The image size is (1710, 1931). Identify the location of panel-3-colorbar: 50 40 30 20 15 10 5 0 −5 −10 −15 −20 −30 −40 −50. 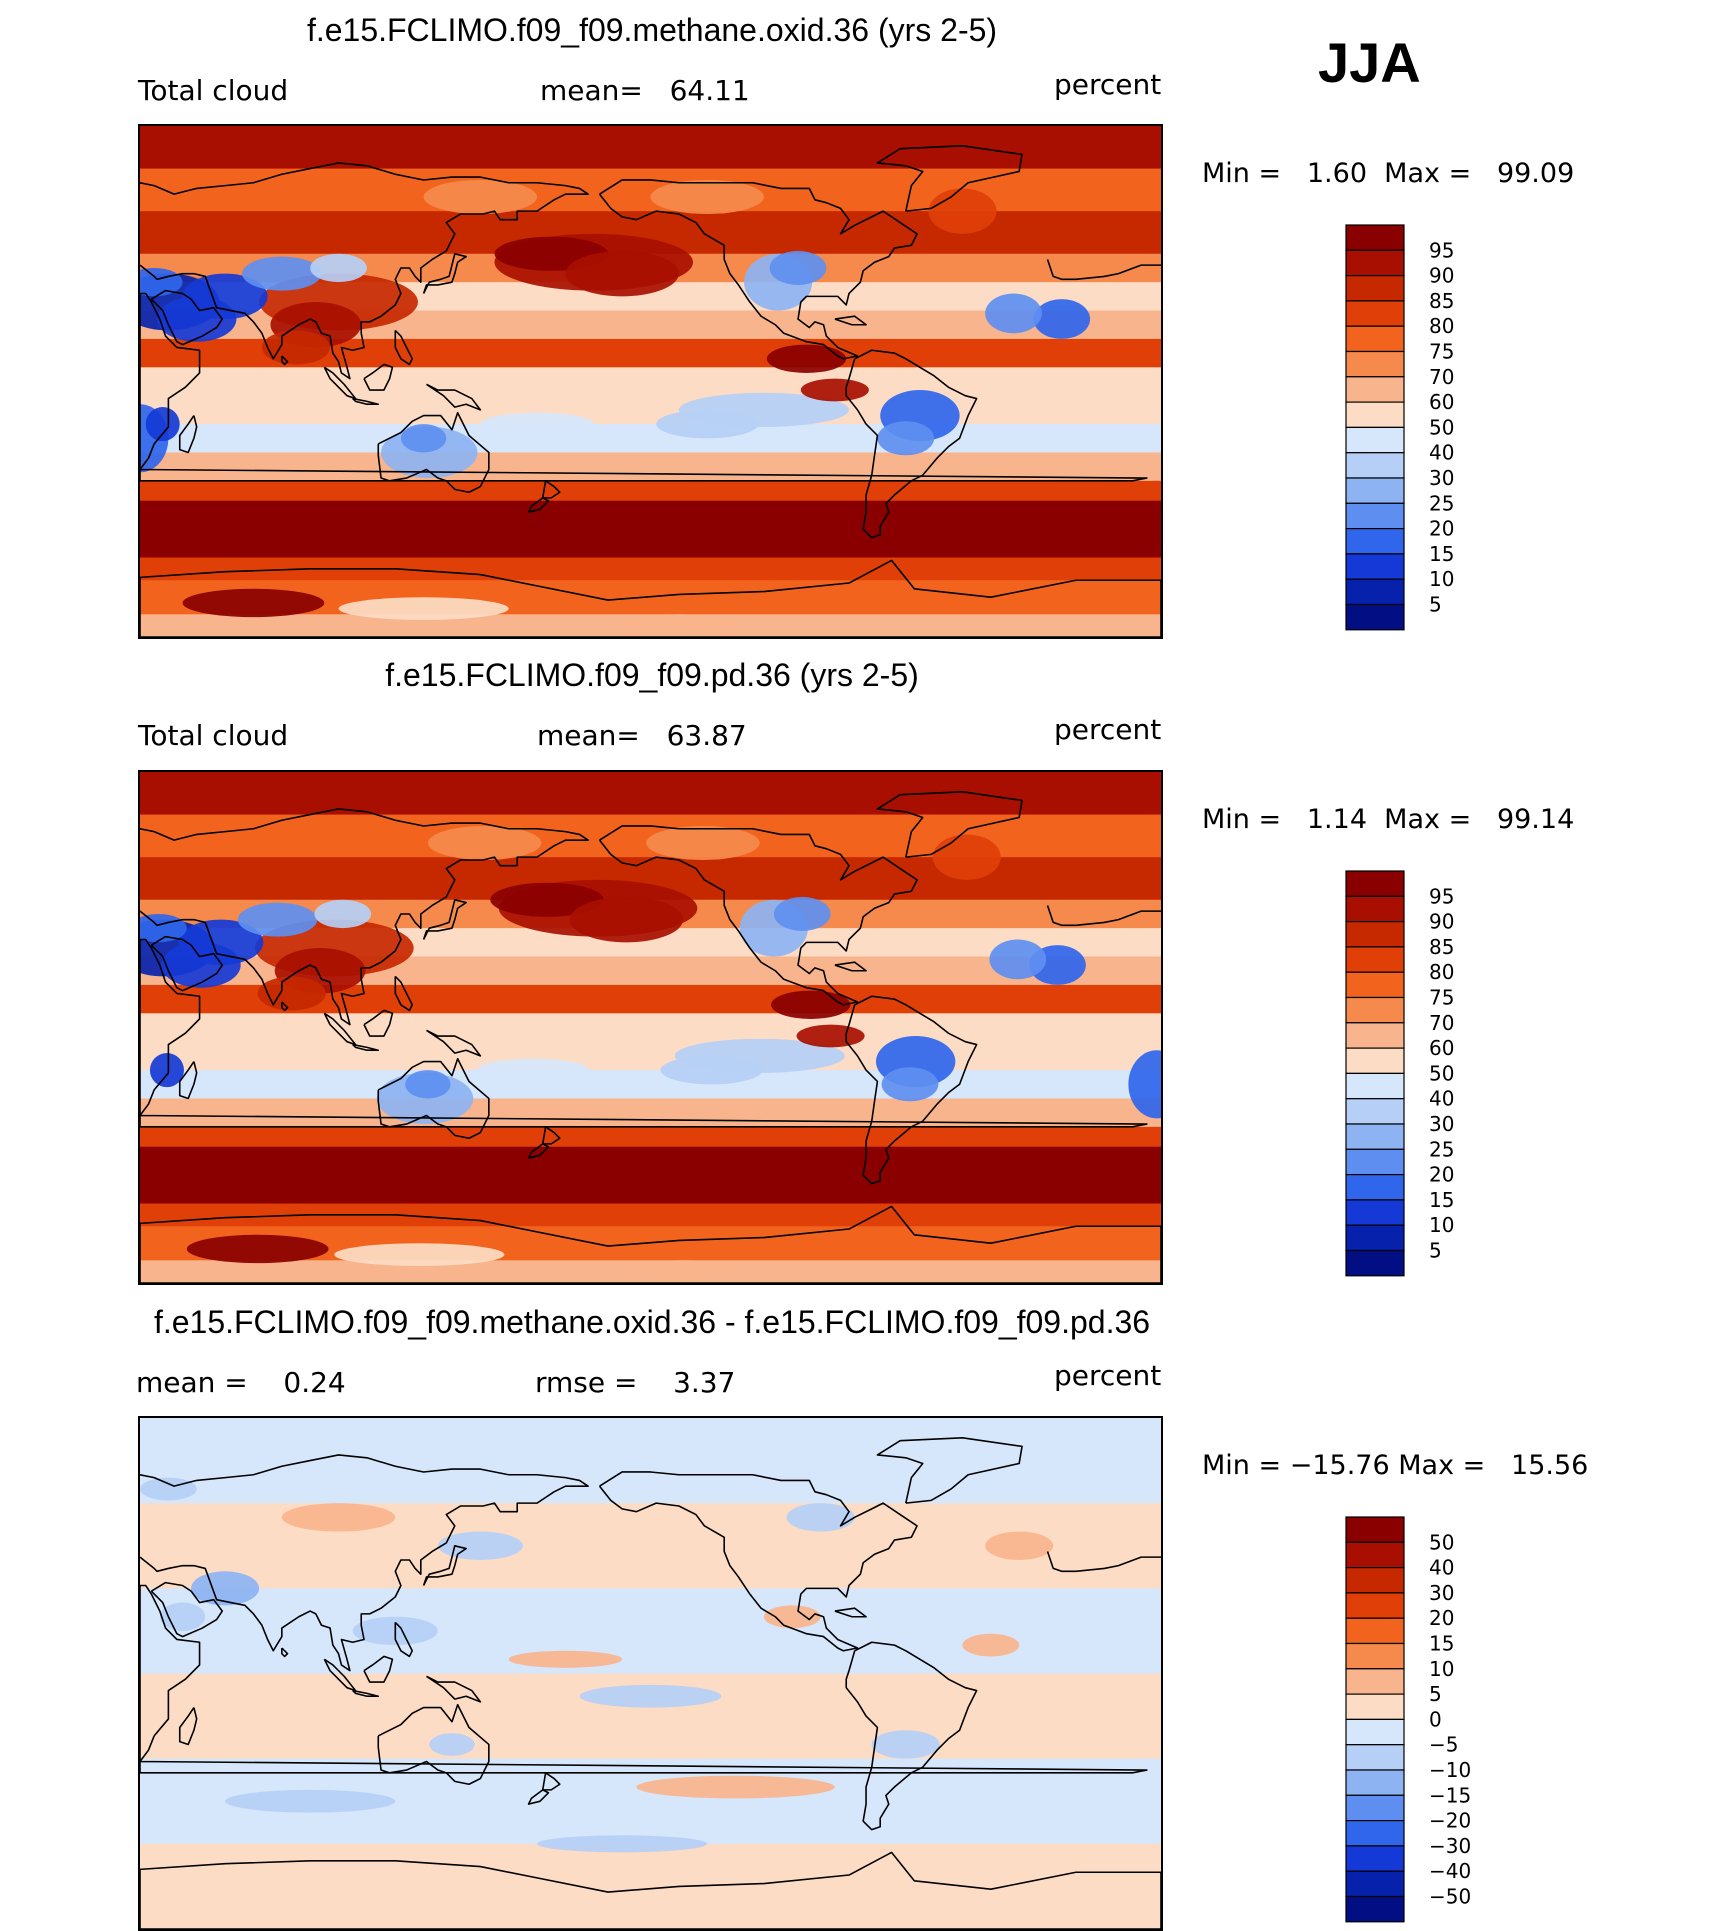
(1415, 1720).